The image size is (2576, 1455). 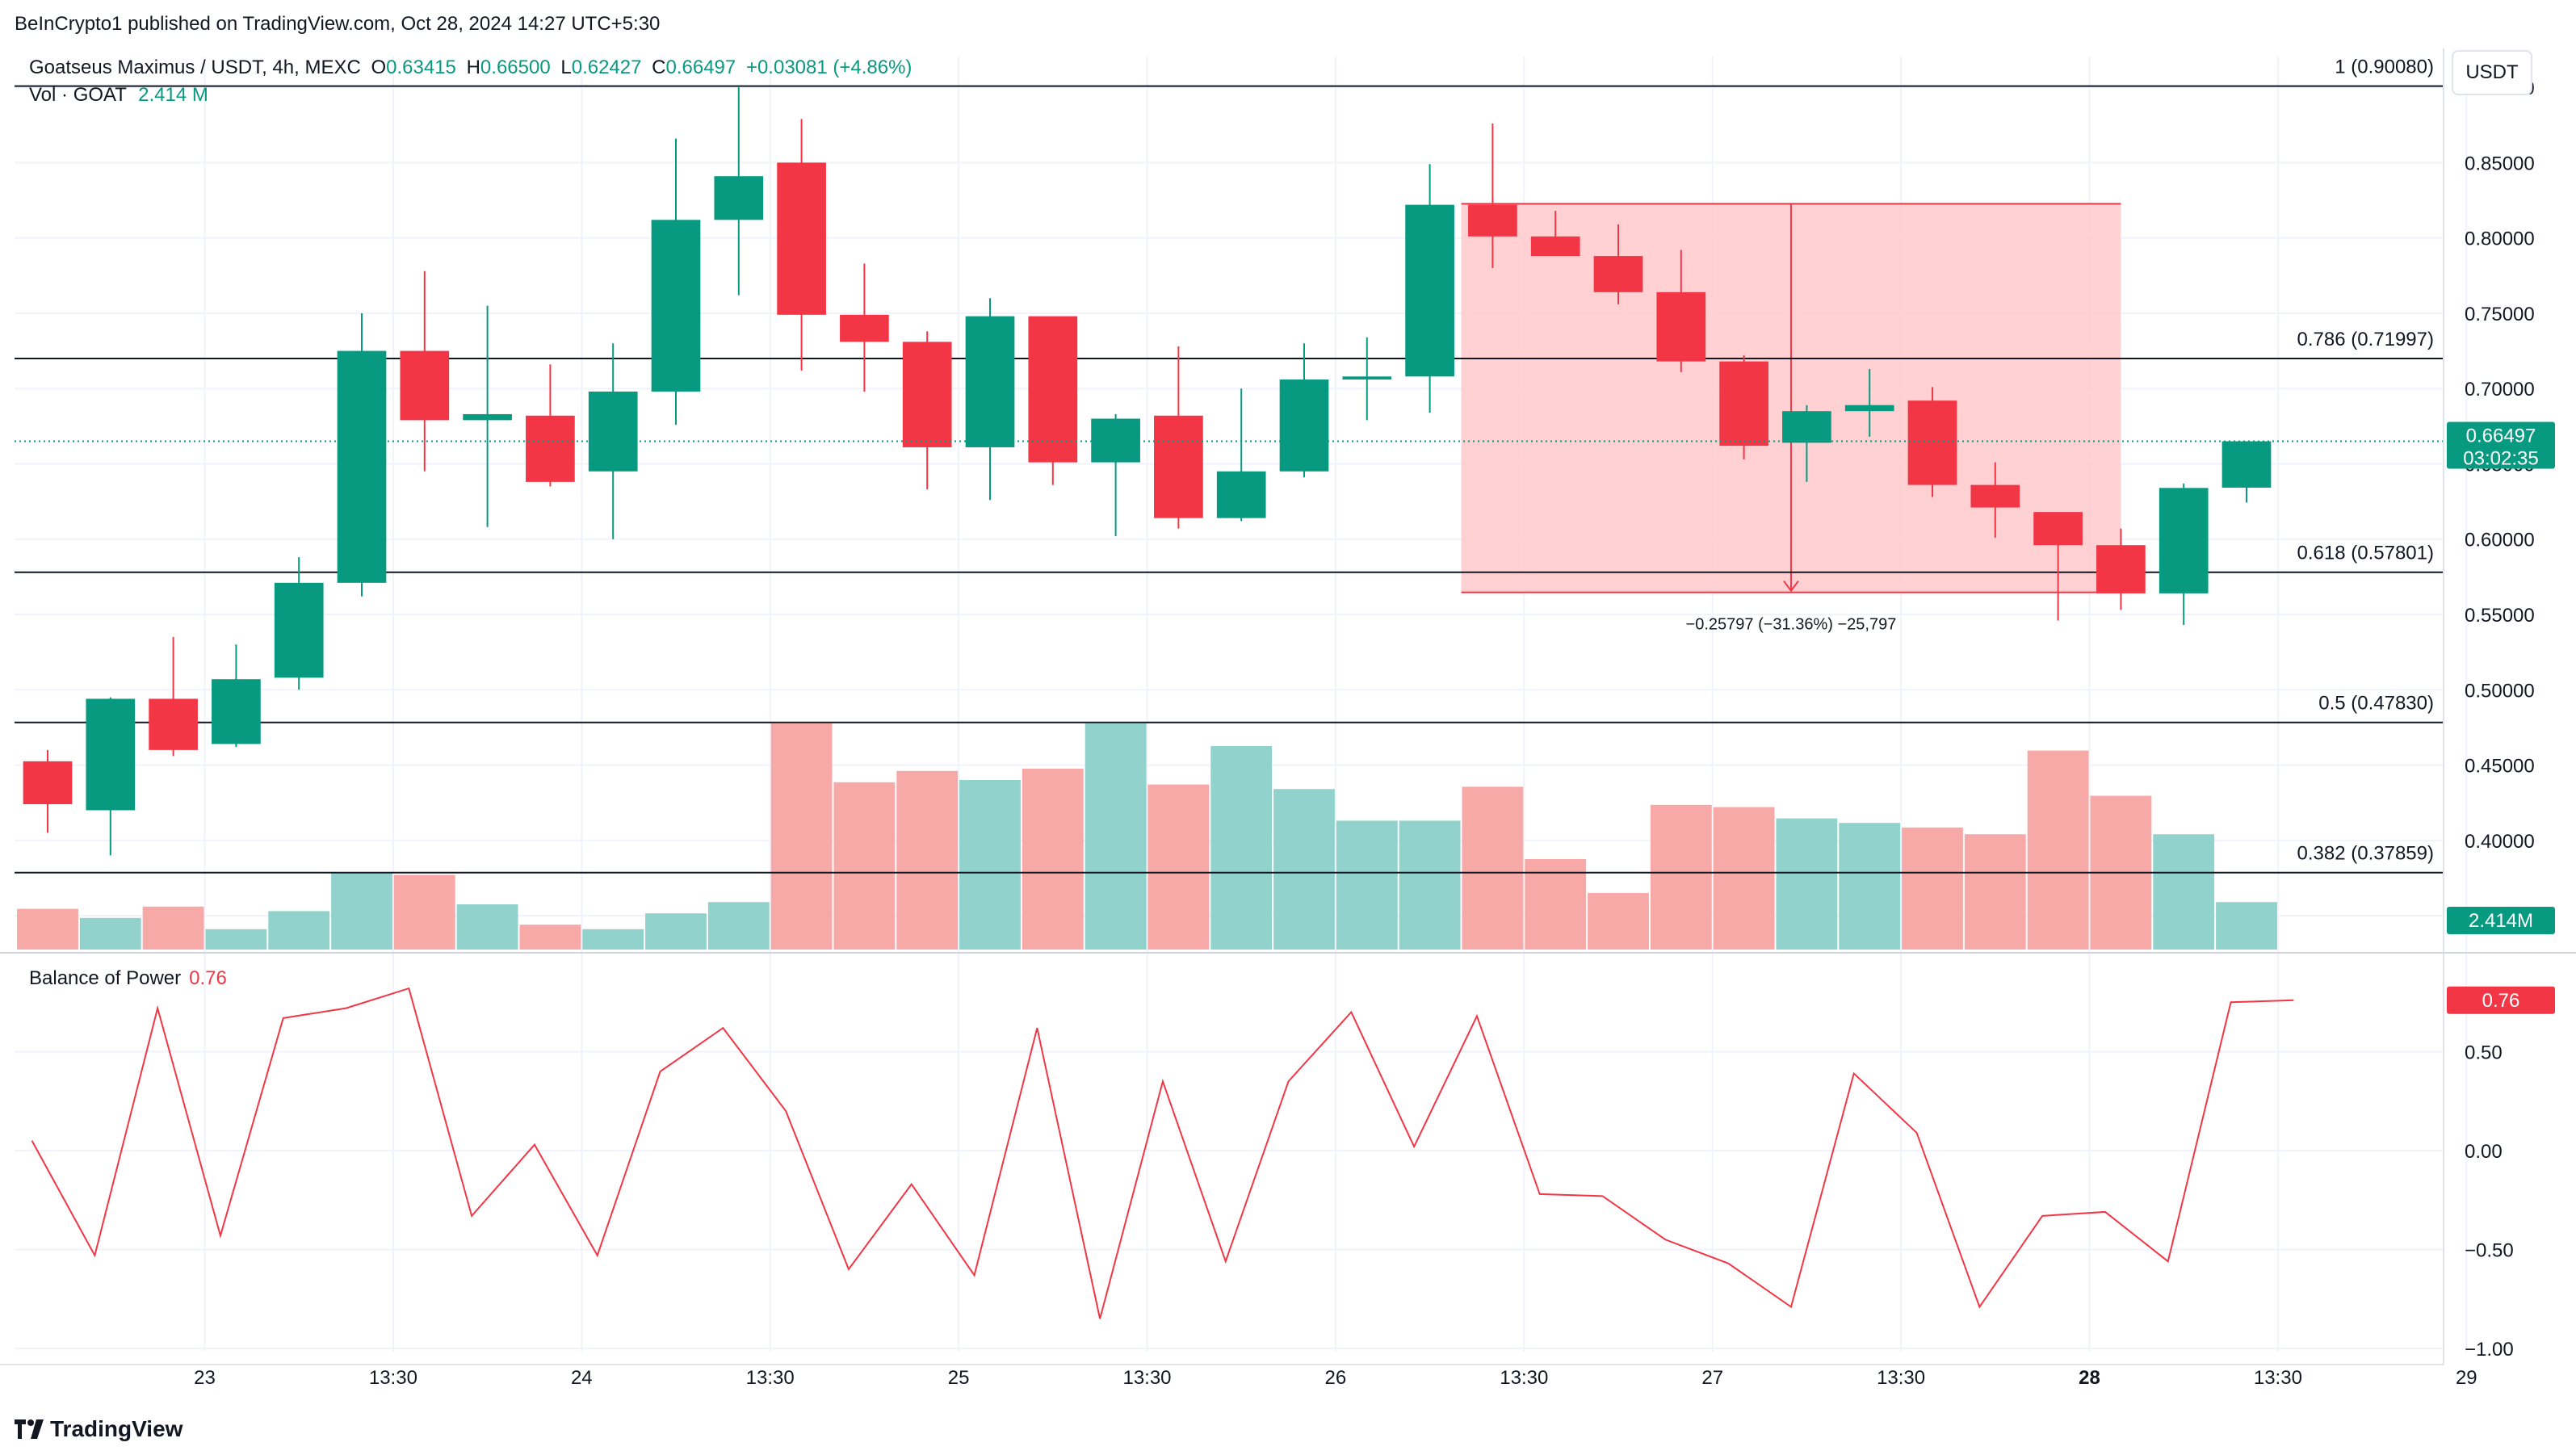 What do you see at coordinates (2500, 239) in the screenshot?
I see `price-axis-tick: 0.80000` at bounding box center [2500, 239].